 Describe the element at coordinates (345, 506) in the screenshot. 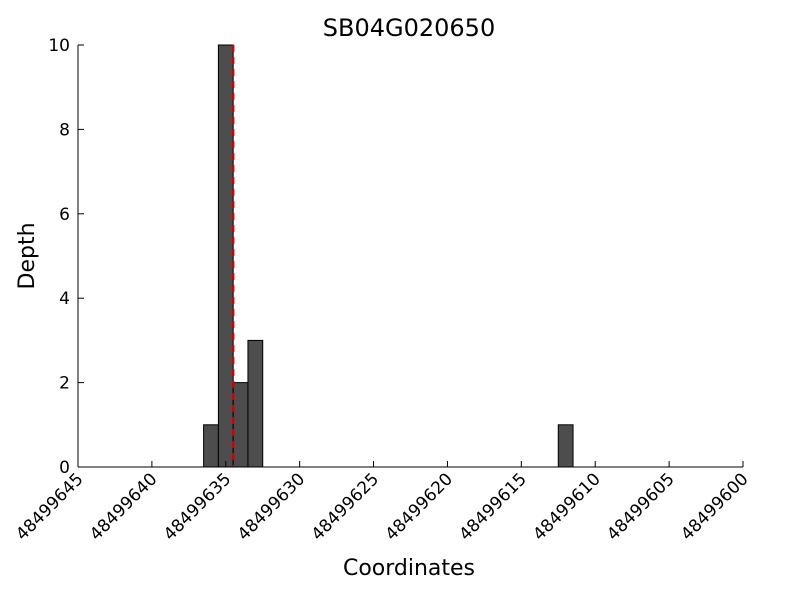

I see `x-tick-label: 48499625` at that location.